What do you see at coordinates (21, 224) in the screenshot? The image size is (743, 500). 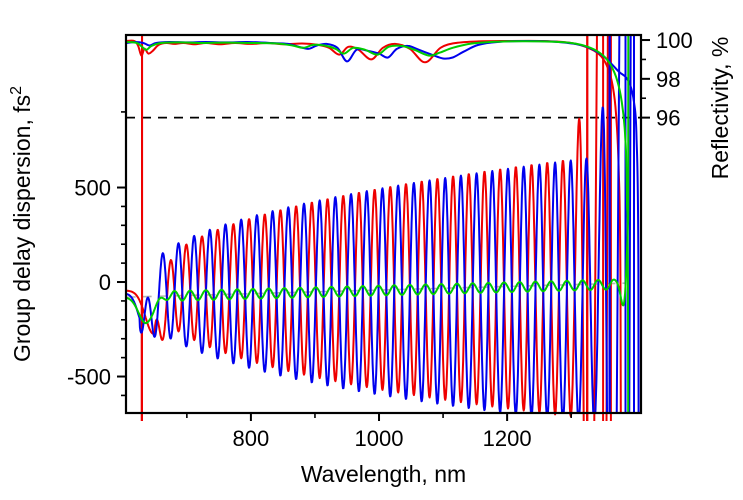 I see `left-axis-label: Group delay dispersion, fs2` at bounding box center [21, 224].